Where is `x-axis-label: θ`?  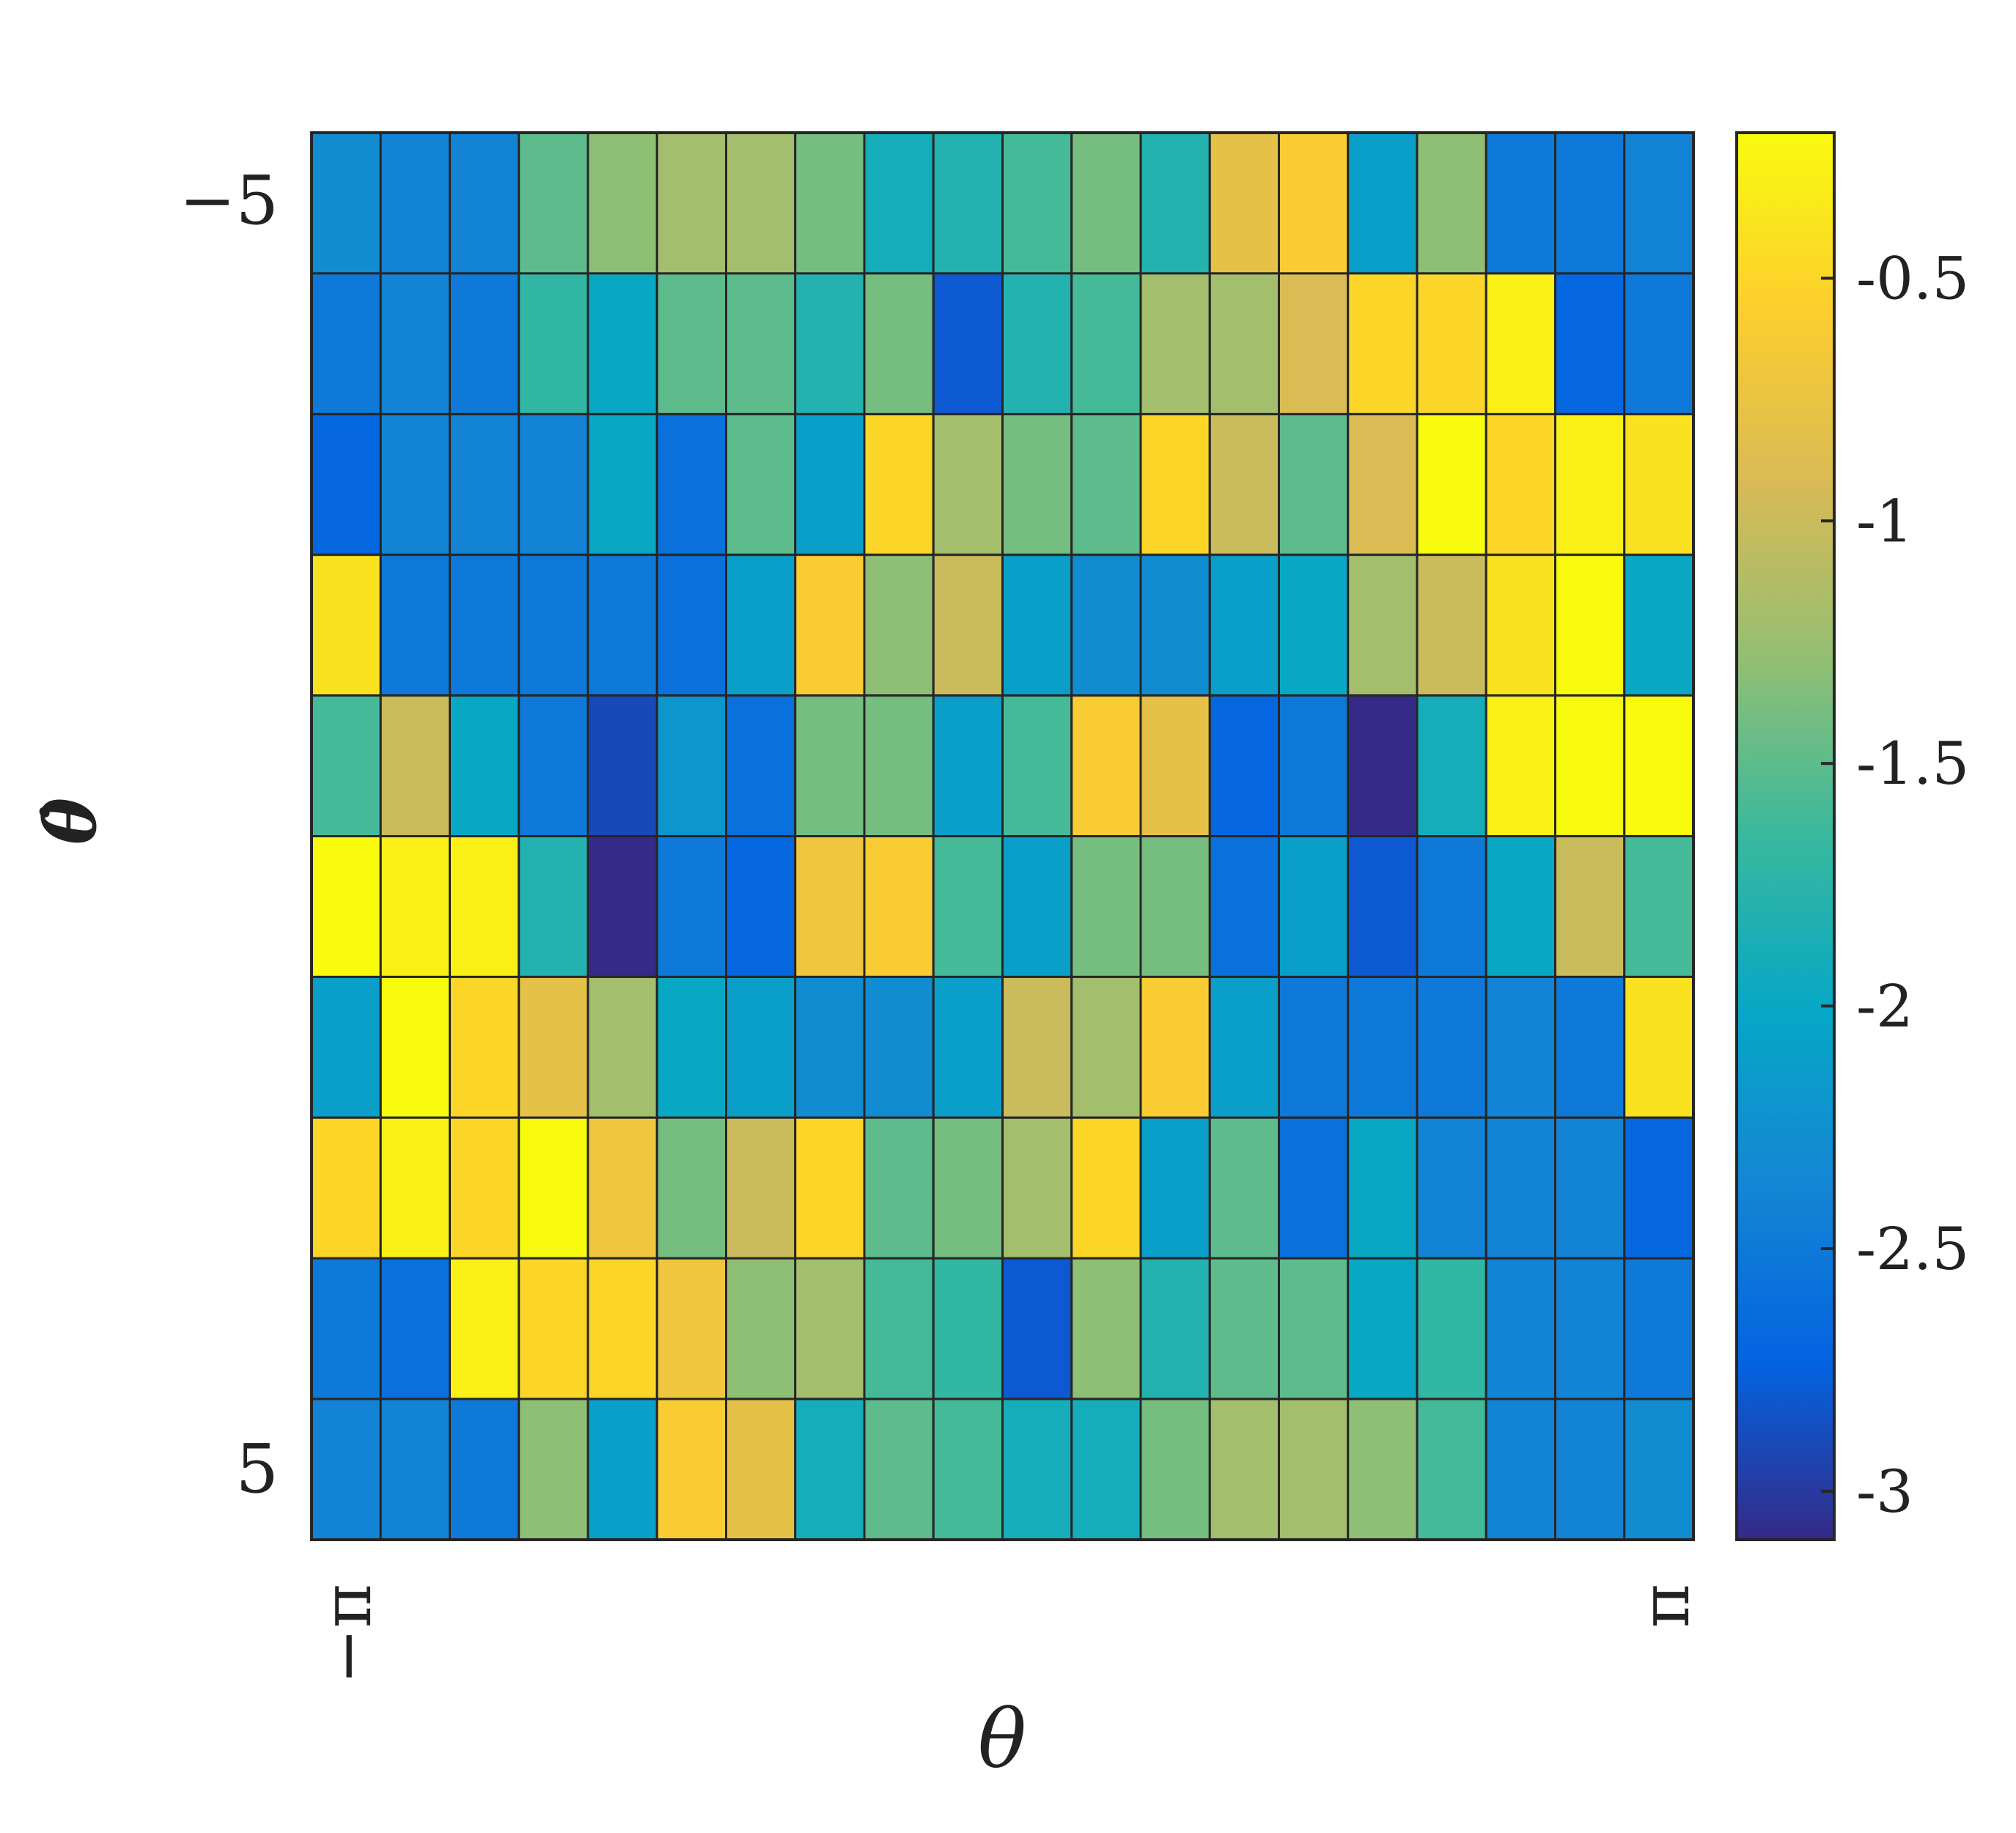 x-axis-label: θ is located at coordinates (1002, 1739).